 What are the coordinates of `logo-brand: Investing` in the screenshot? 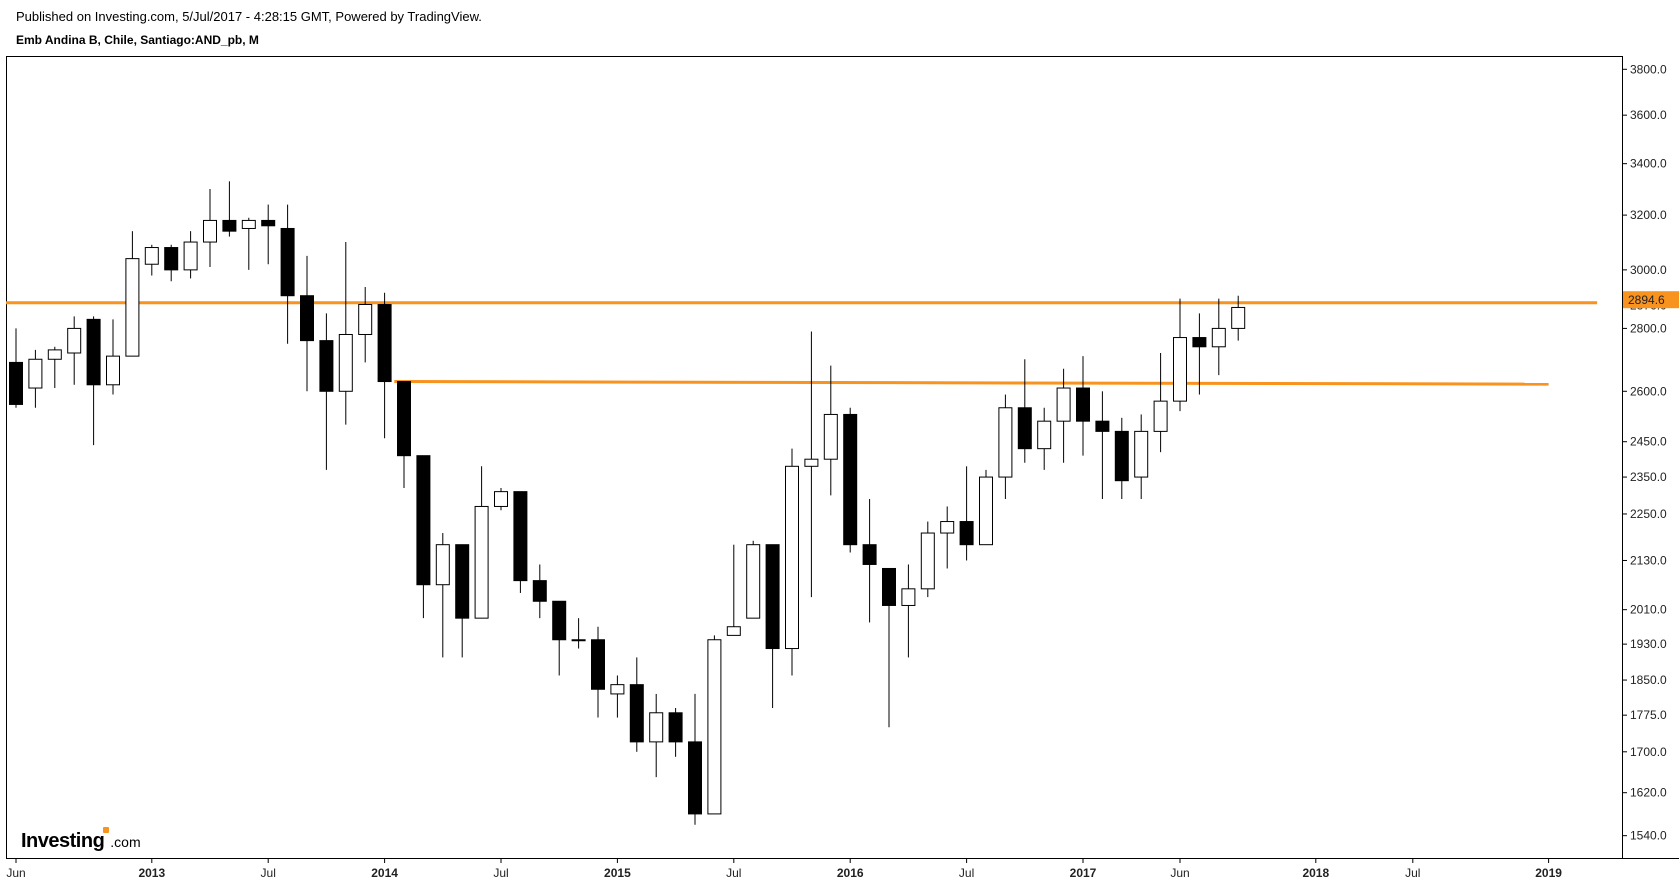 It's located at (63, 841).